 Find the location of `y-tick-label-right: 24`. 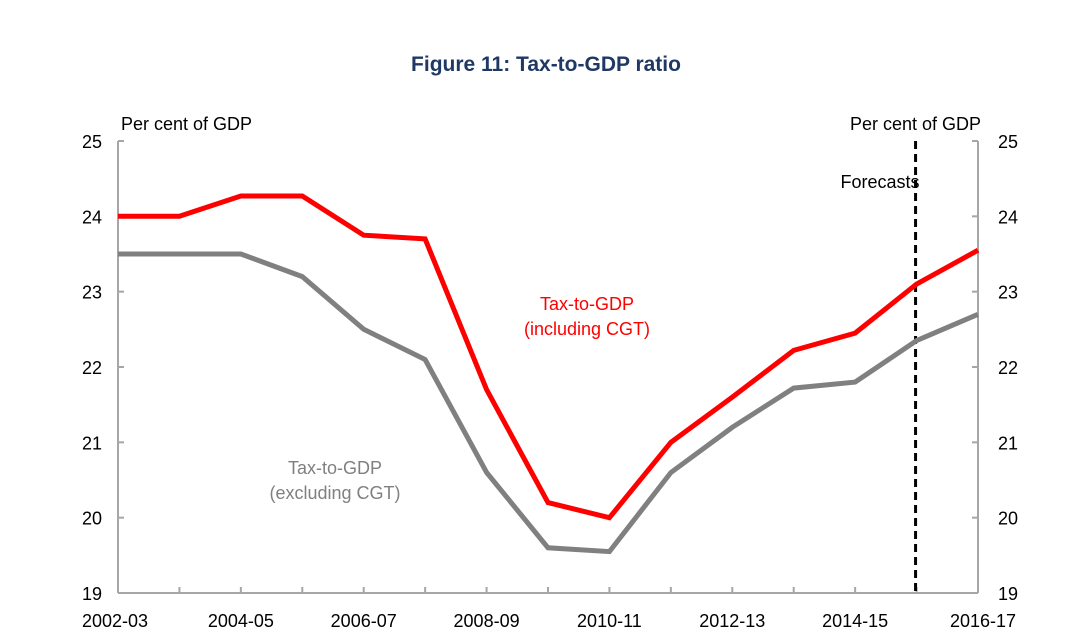

y-tick-label-right: 24 is located at coordinates (1008, 217).